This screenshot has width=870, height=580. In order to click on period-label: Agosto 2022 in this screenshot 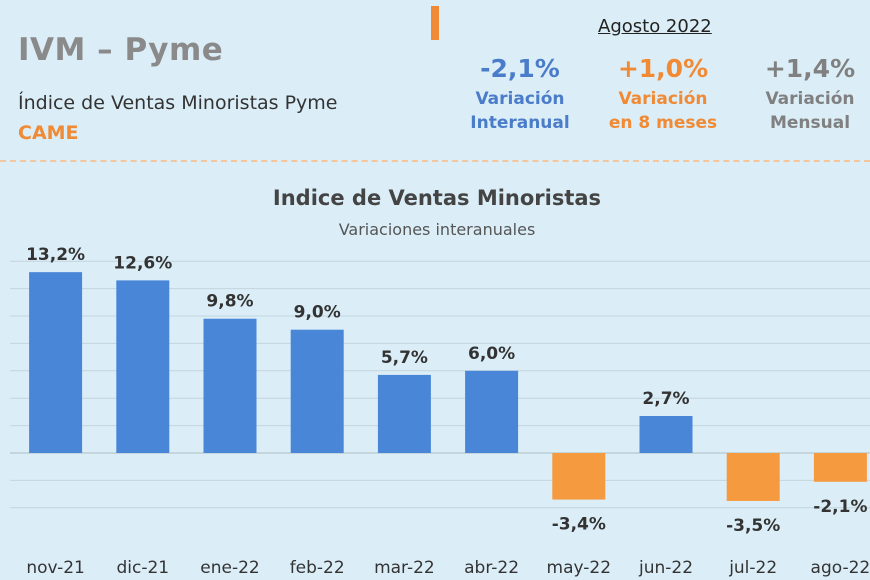, I will do `click(655, 26)`.